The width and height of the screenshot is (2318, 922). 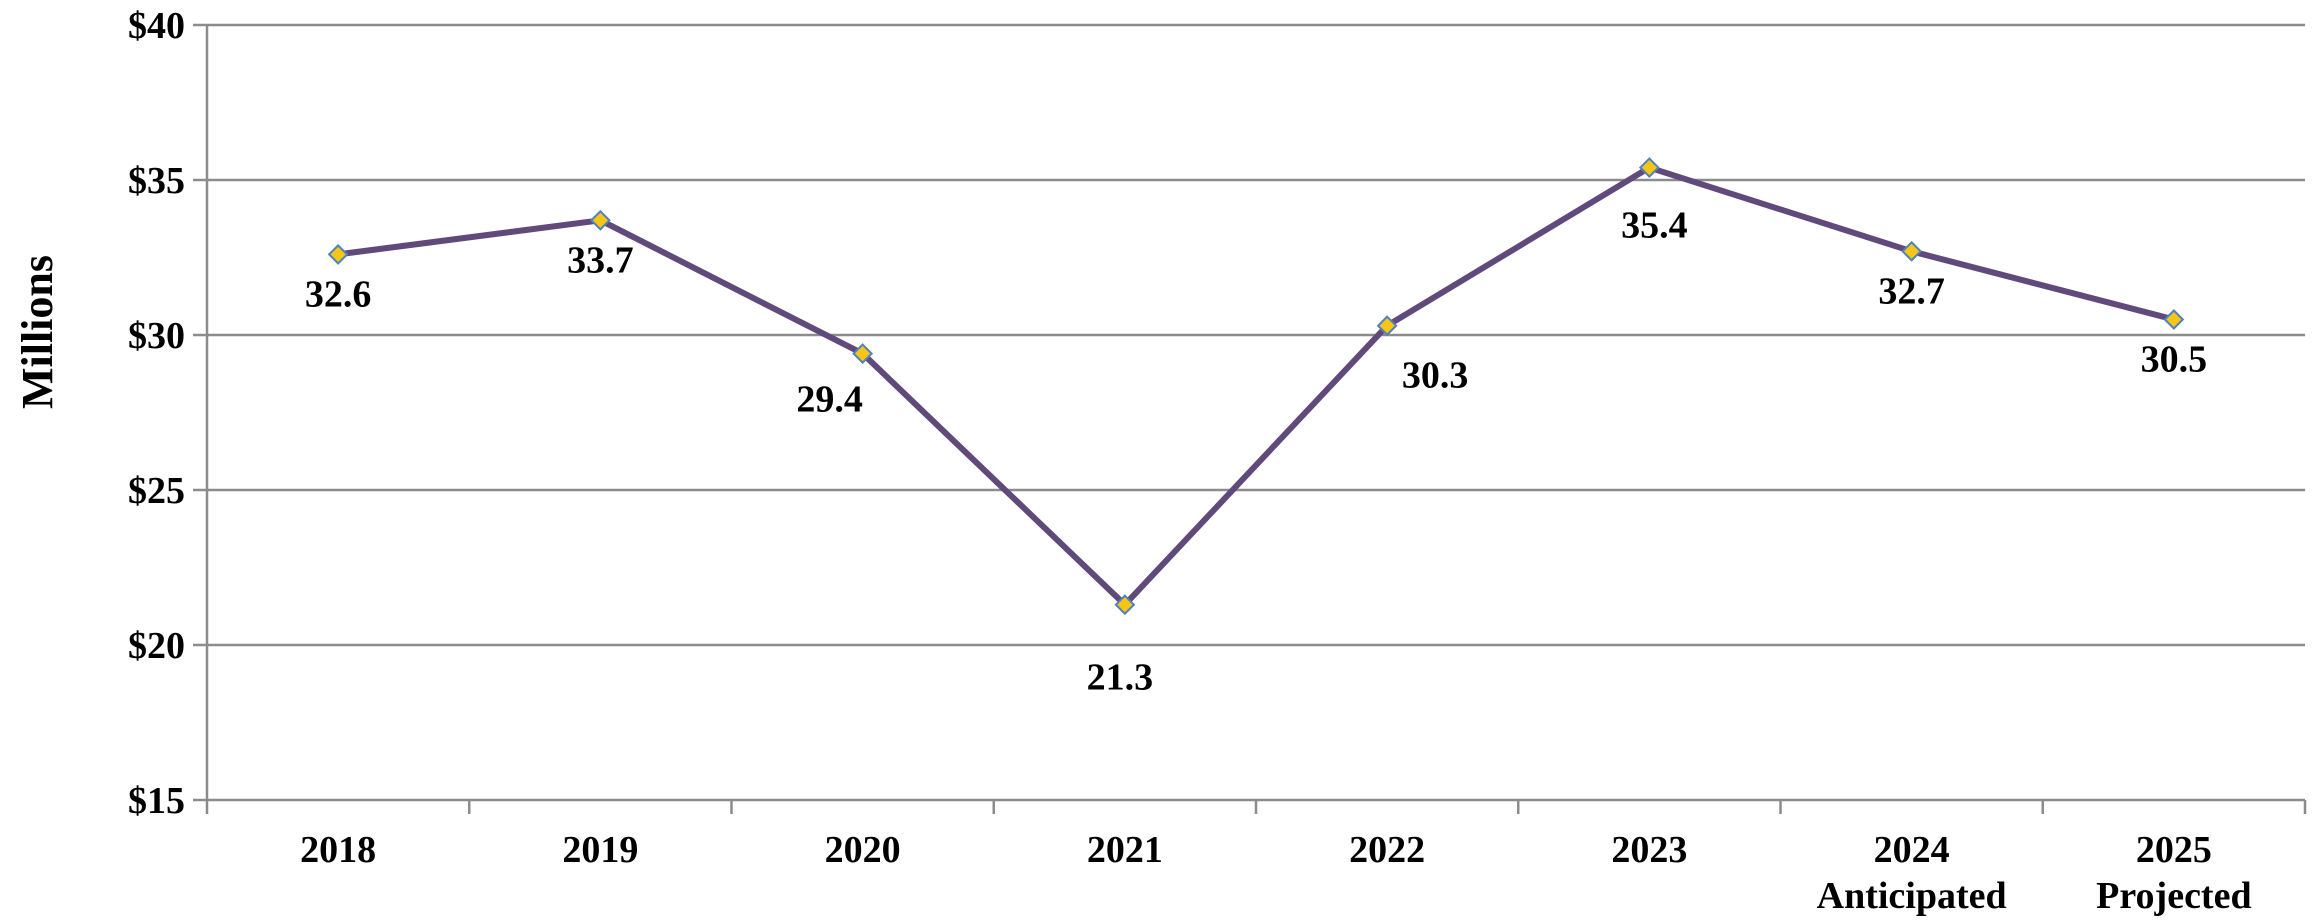 I want to click on x-tick-label: 2024, so click(x=1912, y=850).